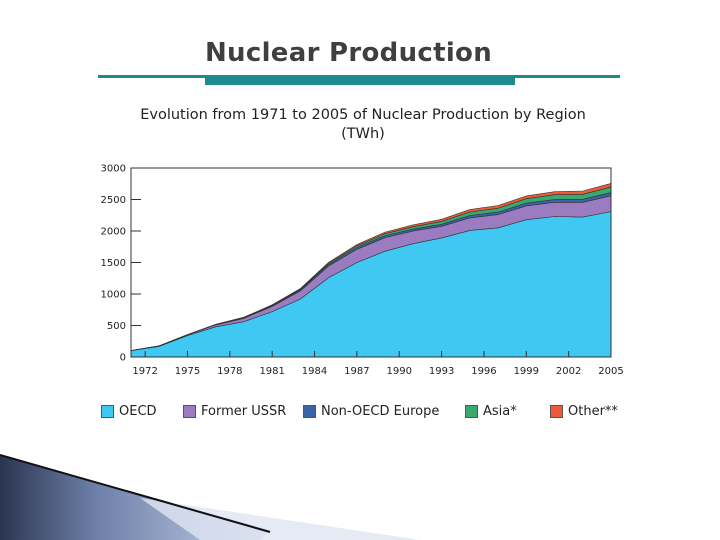 This screenshot has width=720, height=540. I want to click on legend-item: Other**, so click(584, 411).